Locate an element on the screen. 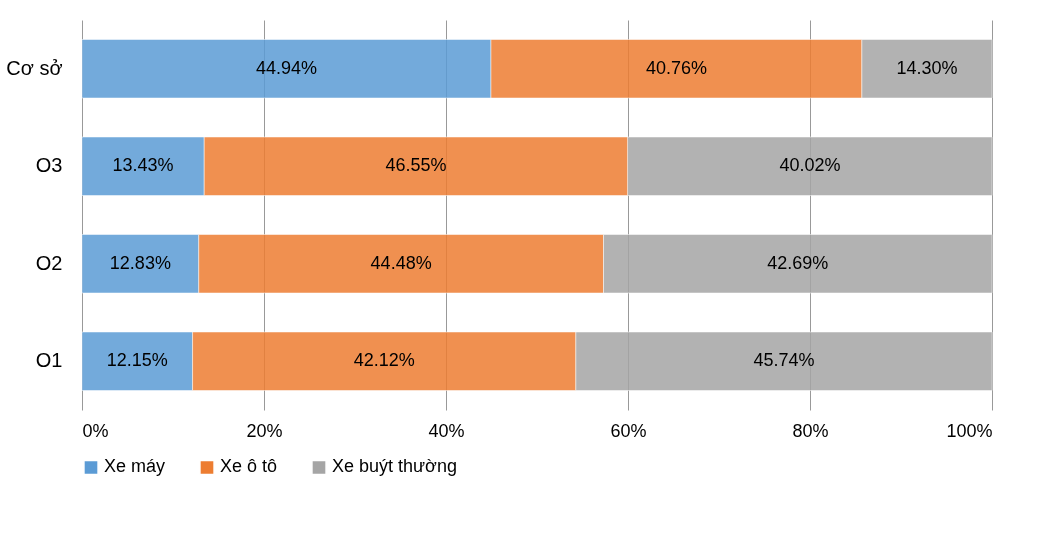  data-label: 40.02% is located at coordinates (810, 165).